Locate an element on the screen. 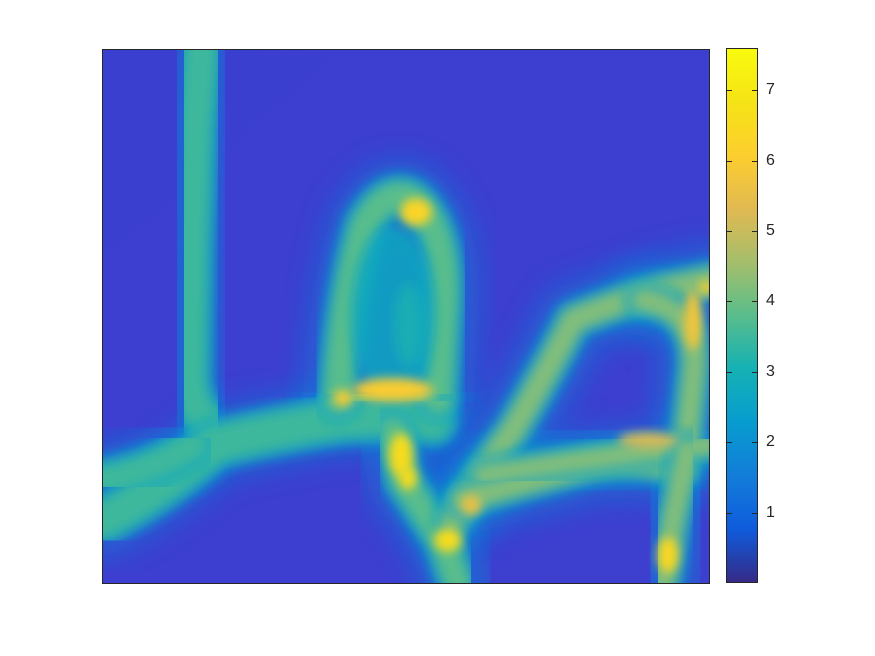 This screenshot has height=656, width=875. colorbar-tick-label: 1 is located at coordinates (770, 512).